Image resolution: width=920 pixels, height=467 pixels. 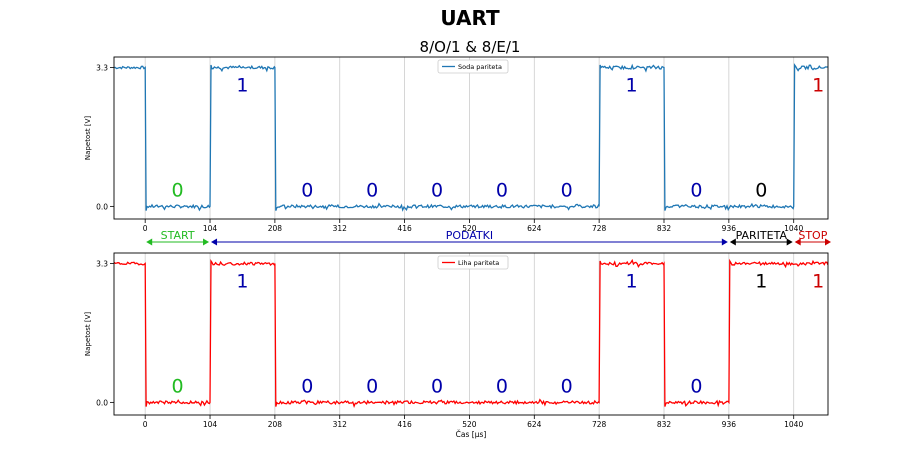 I want to click on legend-label: Liha pariteta, so click(x=478, y=263).